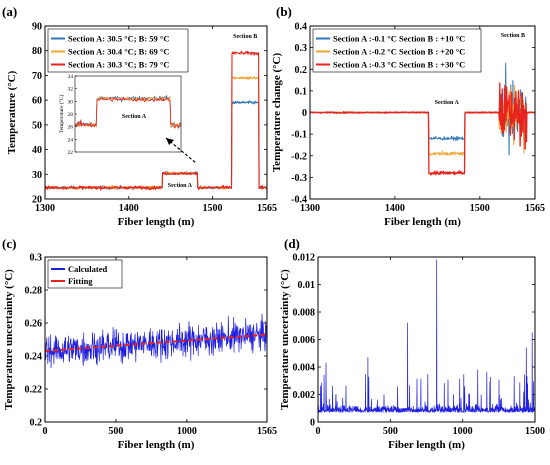 This screenshot has height=465, width=550. What do you see at coordinates (399, 65) in the screenshot?
I see `legend-label: Section A :-0.3 °C Section B : +30 °C` at bounding box center [399, 65].